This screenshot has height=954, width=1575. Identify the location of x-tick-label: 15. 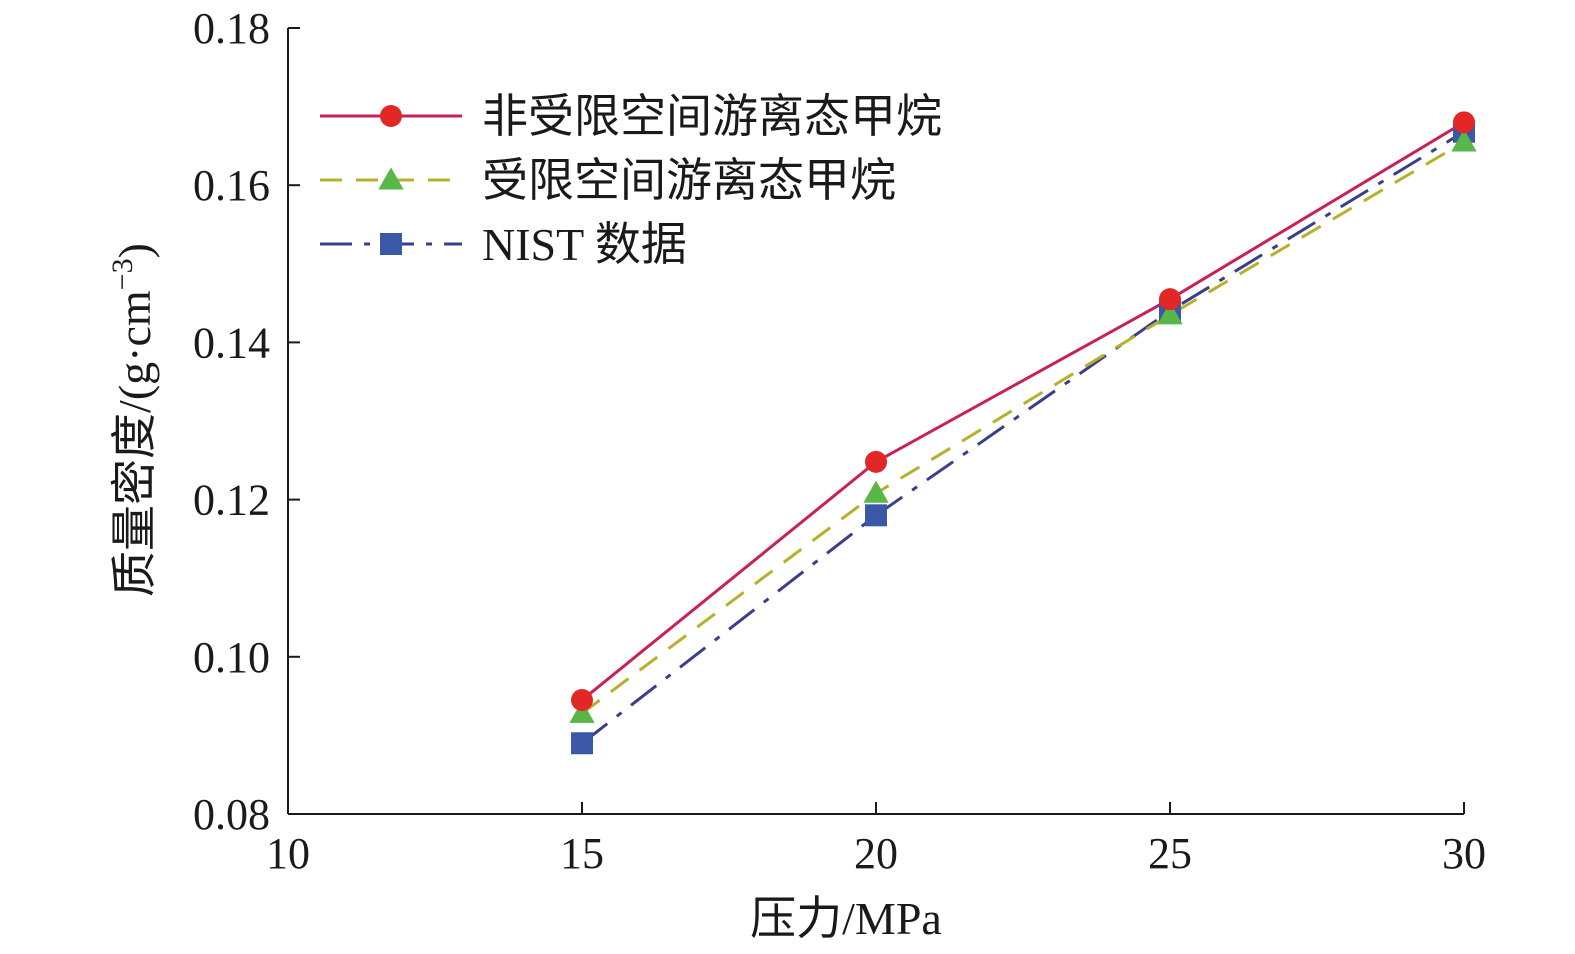
(582, 853).